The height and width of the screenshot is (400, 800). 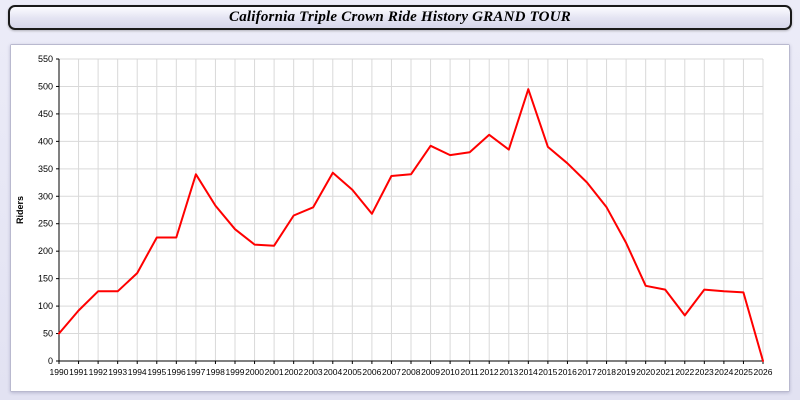 I want to click on svg-text: 1999, so click(x=235, y=372).